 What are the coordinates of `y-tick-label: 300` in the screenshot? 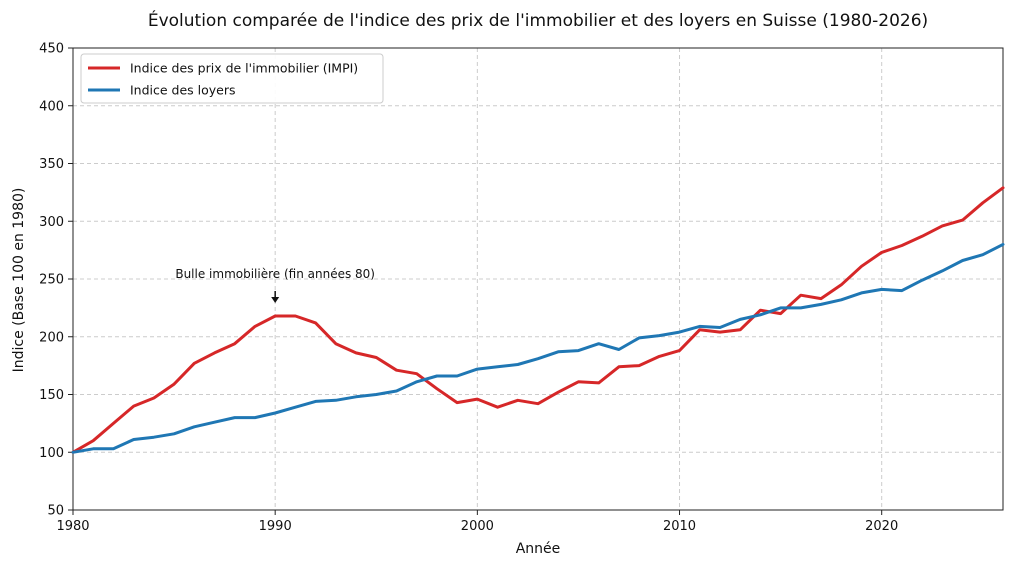 It's located at (51, 222).